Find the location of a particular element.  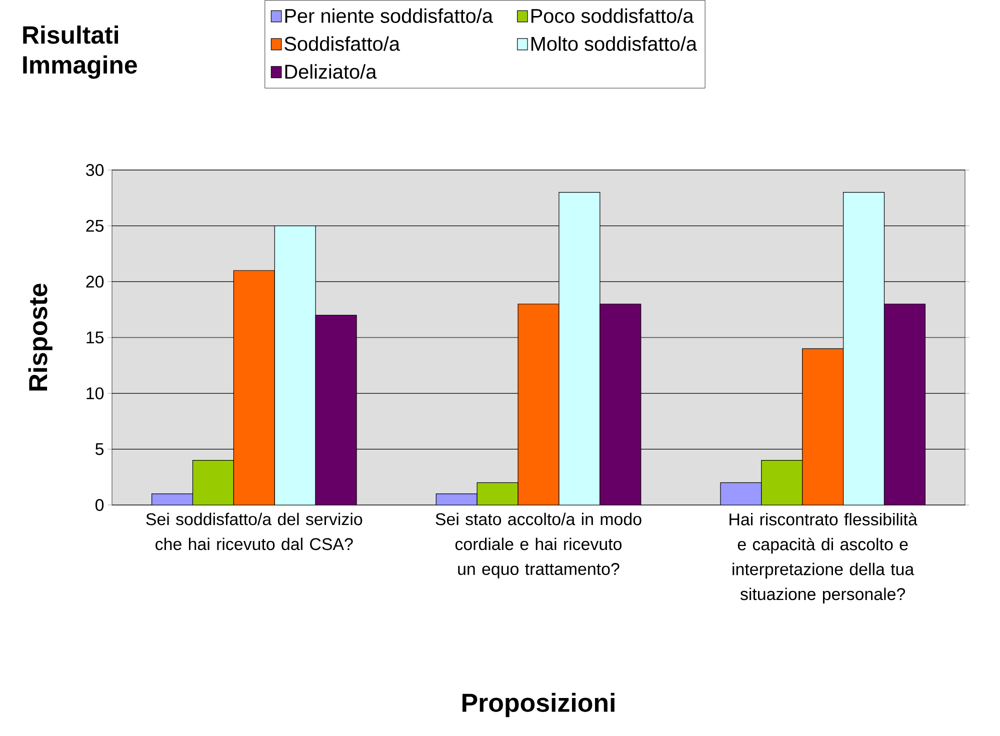

chart-title: Risultati Immagine is located at coordinates (80, 52).